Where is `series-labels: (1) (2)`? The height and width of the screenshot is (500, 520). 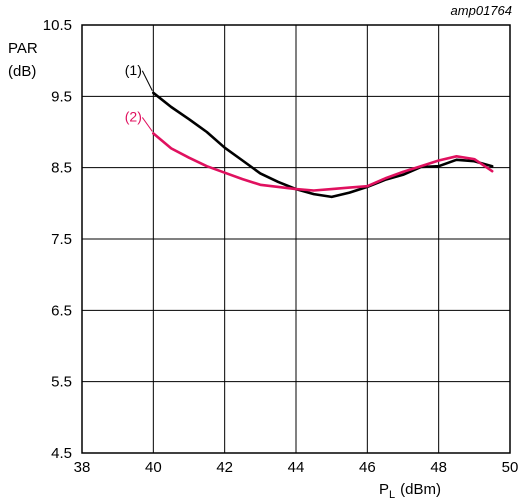 series-labels: (1) (2) is located at coordinates (139, 97).